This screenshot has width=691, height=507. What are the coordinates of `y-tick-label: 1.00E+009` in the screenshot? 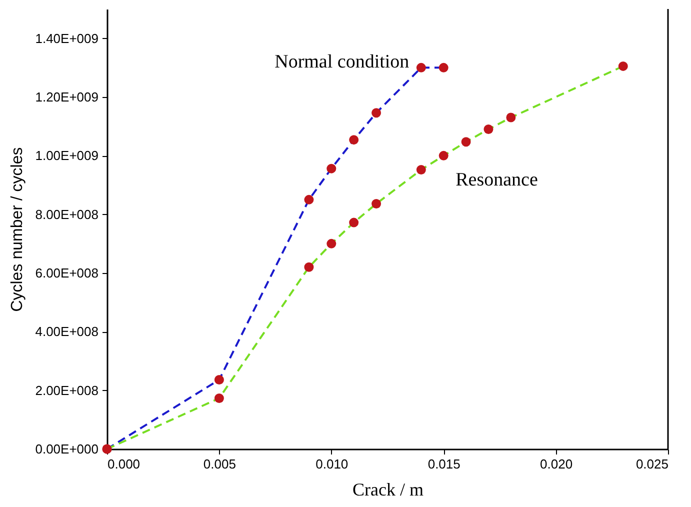 It's located at (66, 156).